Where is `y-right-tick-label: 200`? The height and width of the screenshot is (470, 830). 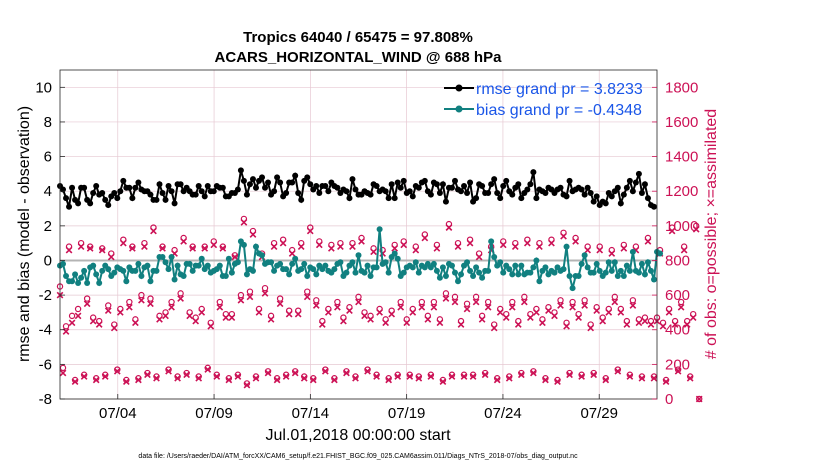 y-right-tick-label: 200 is located at coordinates (677, 364).